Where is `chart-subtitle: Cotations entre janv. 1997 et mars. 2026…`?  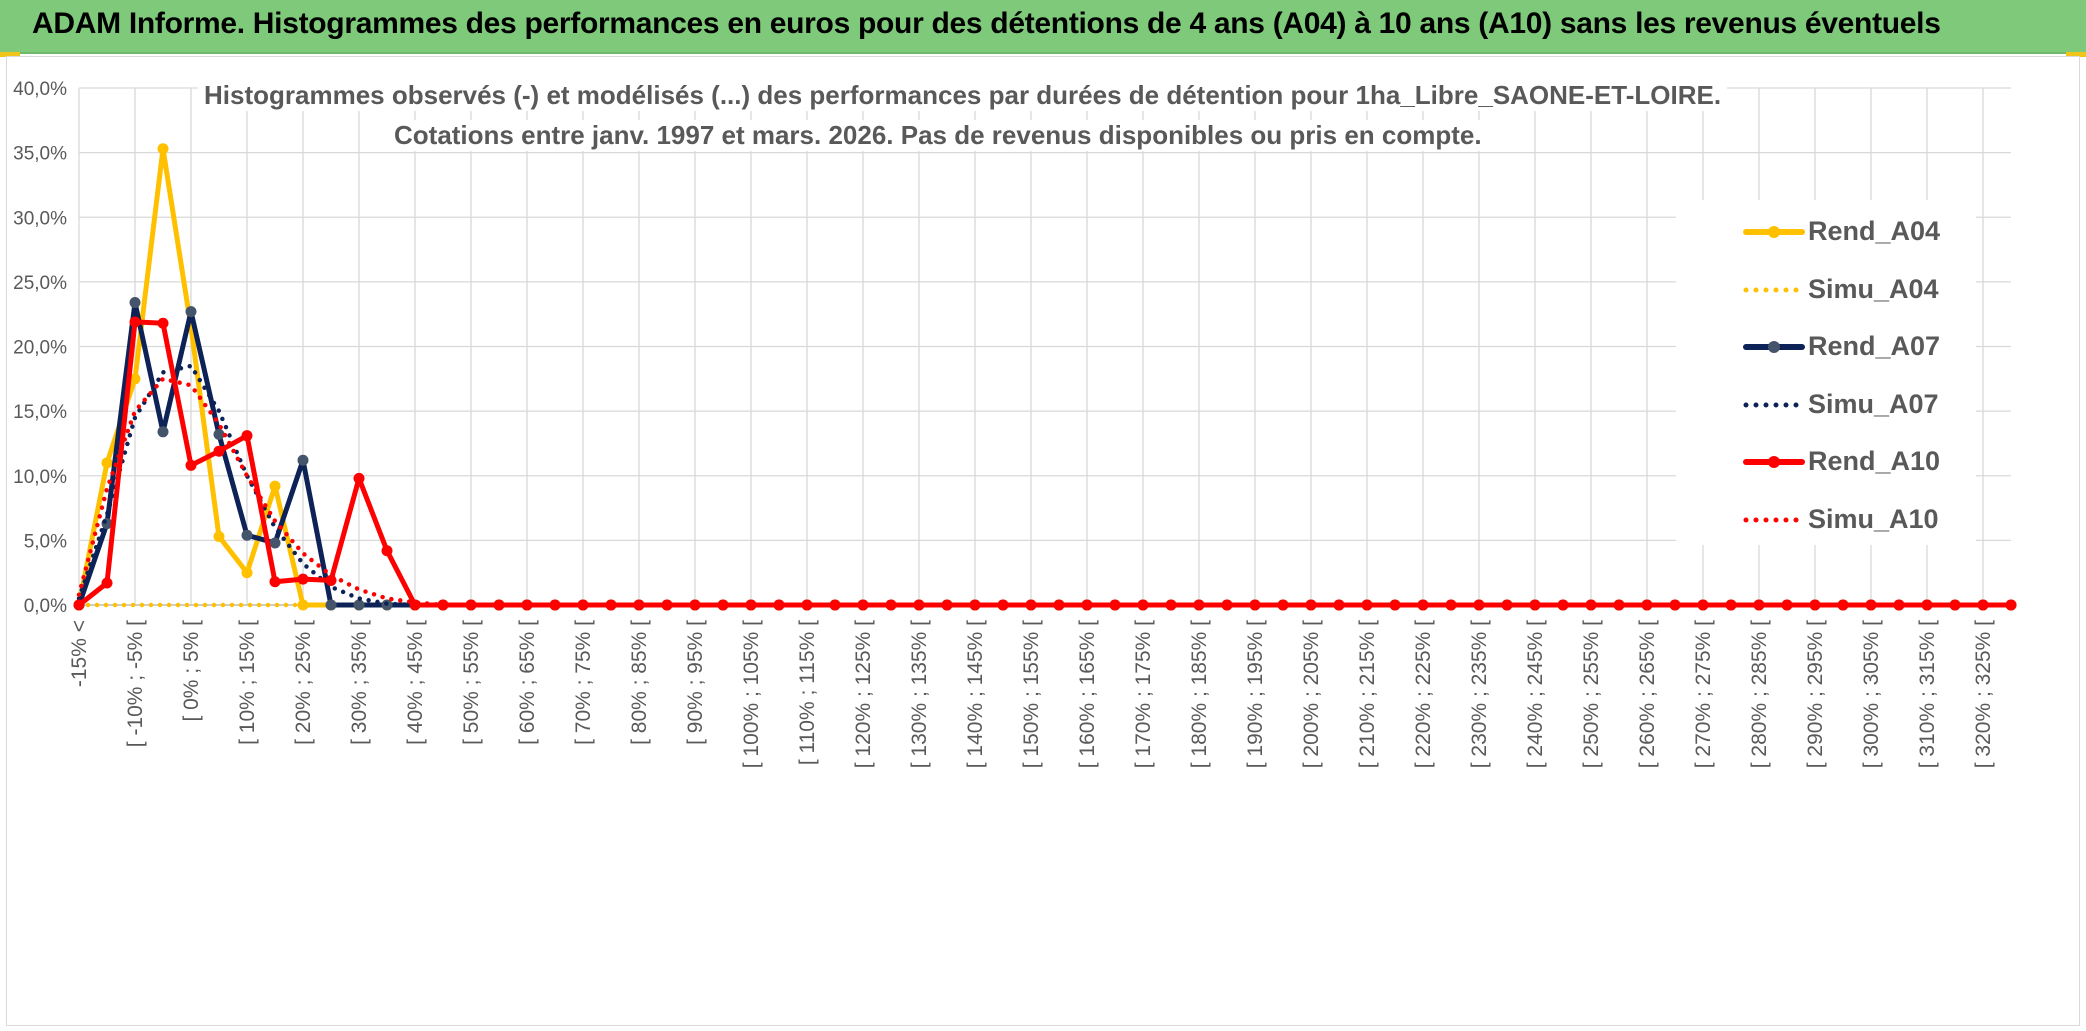 chart-subtitle: Cotations entre janv. 1997 et mars. 2026… is located at coordinates (938, 135).